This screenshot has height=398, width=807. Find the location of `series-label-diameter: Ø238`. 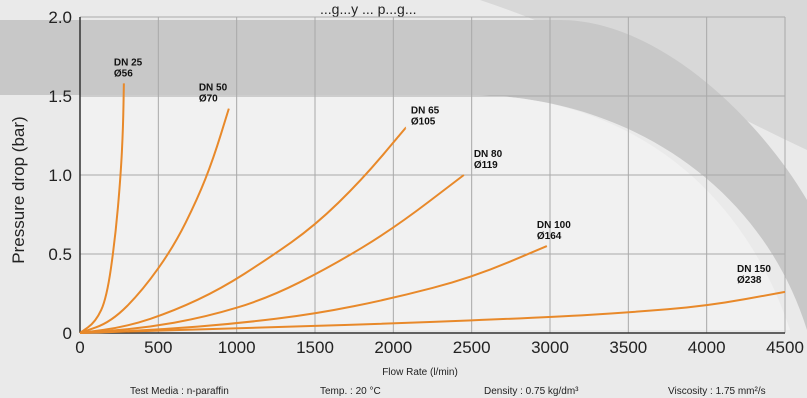

series-label-diameter: Ø238 is located at coordinates (749, 280).